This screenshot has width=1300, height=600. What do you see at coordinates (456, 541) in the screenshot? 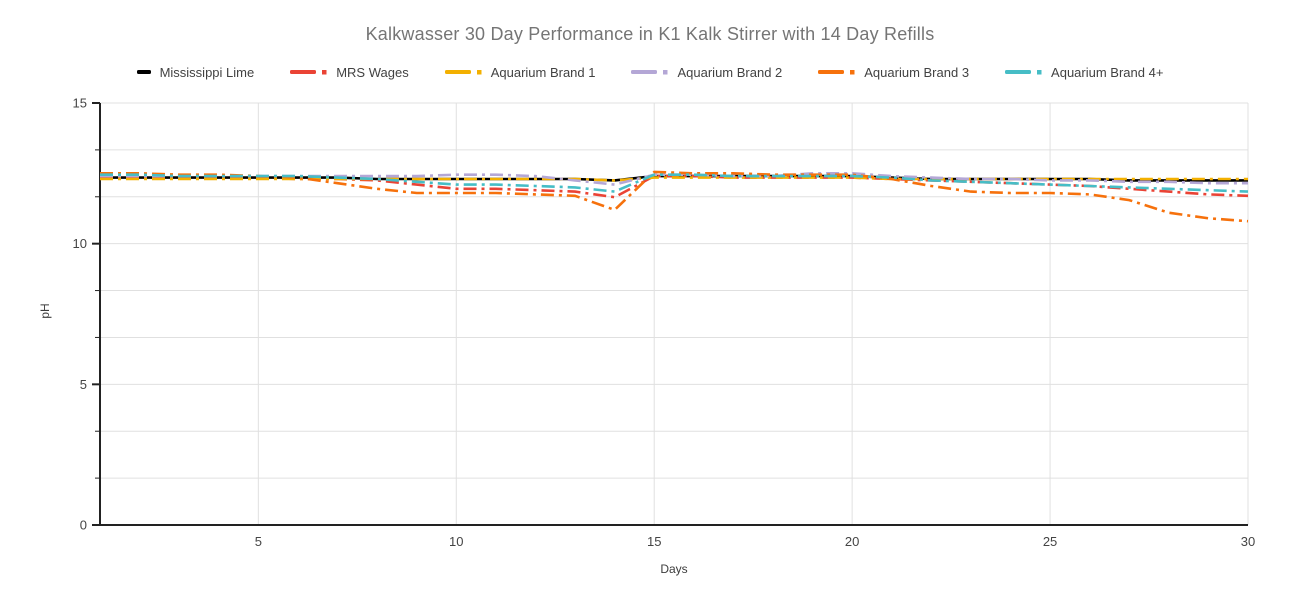
I see `x-tick-label: 10` at bounding box center [456, 541].